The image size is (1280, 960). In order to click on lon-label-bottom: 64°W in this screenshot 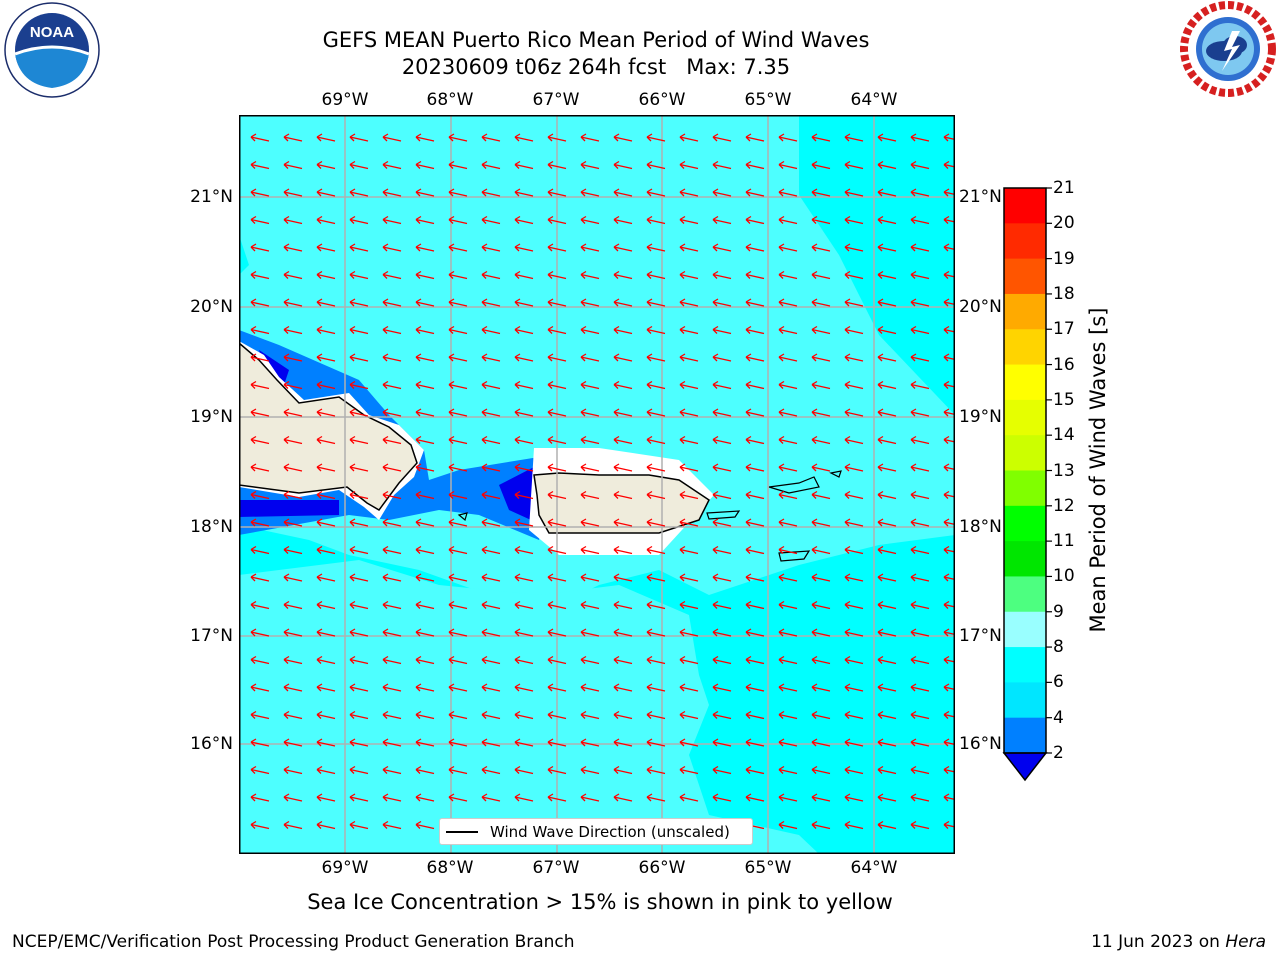, I will do `click(874, 868)`.